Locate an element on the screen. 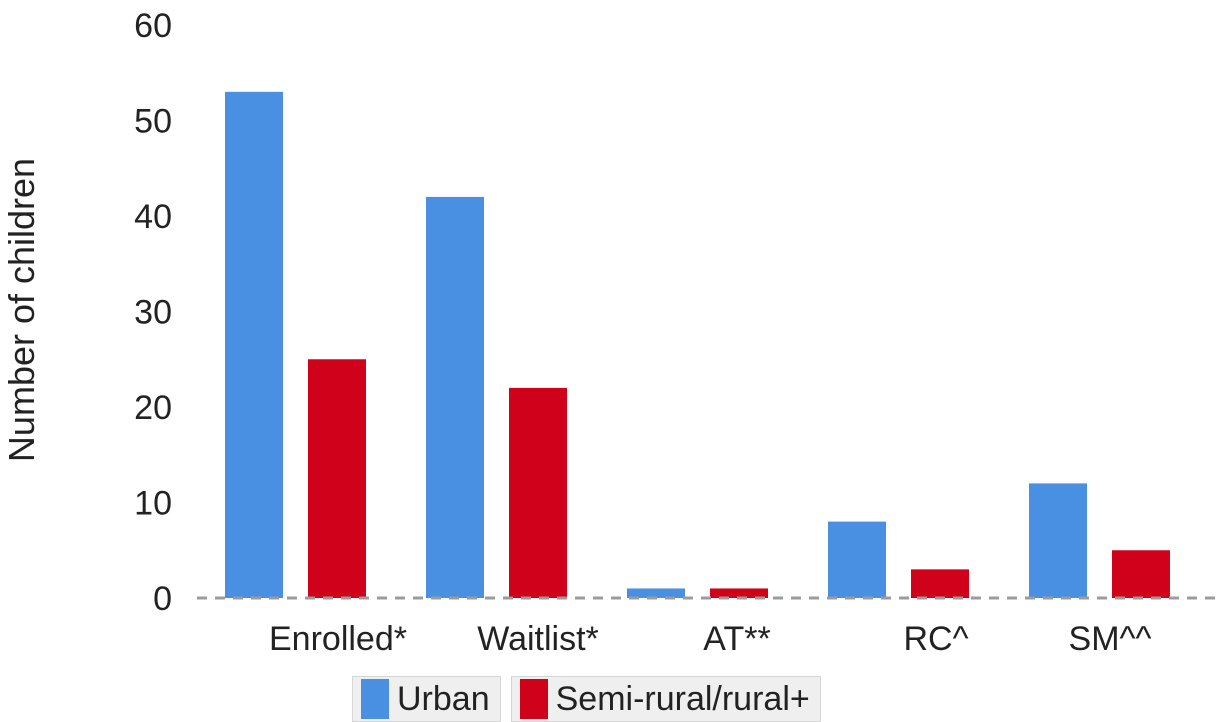 The width and height of the screenshot is (1223, 722). y-axis-ticks: 0 10 20 30 40 50 60 is located at coordinates (153, 312).